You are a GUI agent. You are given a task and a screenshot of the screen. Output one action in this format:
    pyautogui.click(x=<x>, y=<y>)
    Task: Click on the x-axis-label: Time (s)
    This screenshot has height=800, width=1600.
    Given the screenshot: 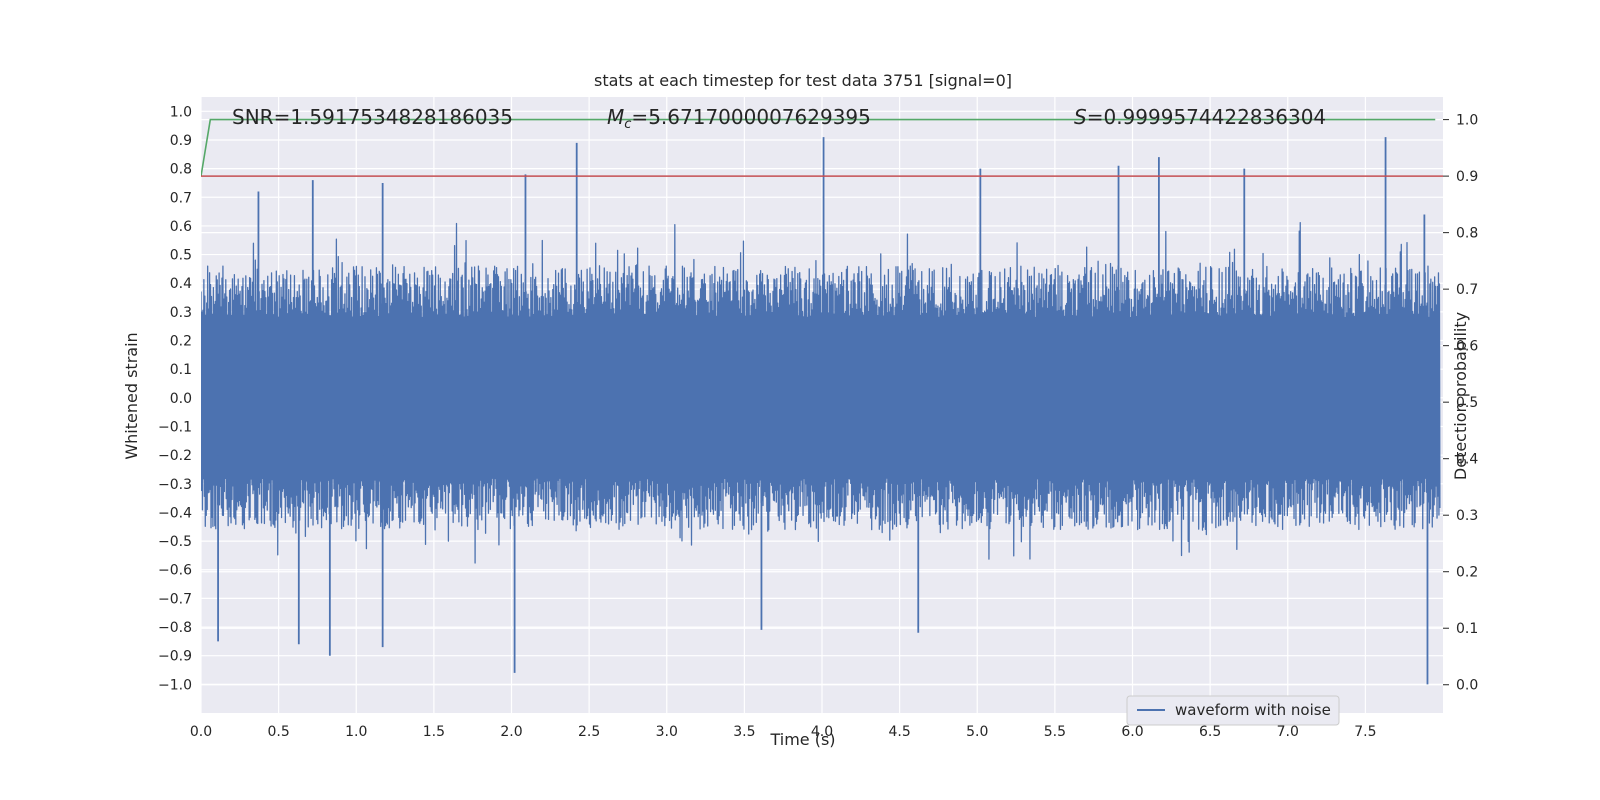 What is the action you would take?
    pyautogui.click(x=802, y=739)
    